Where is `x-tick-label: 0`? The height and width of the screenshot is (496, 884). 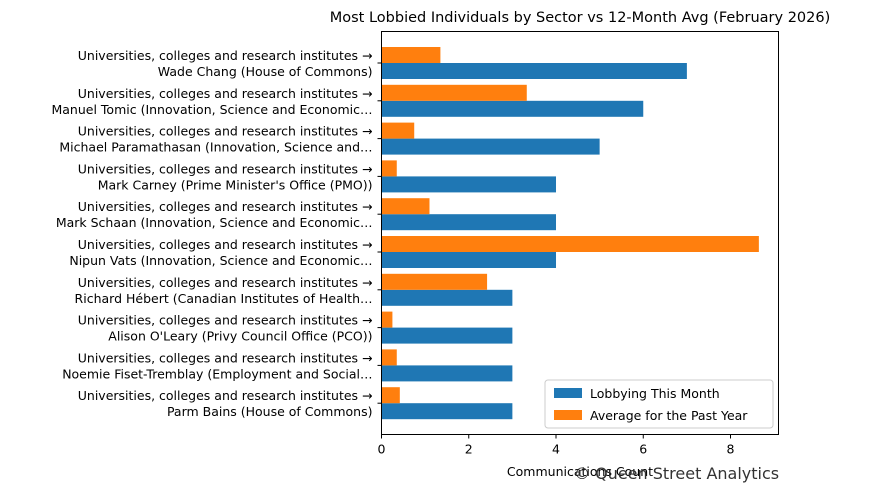 x-tick-label: 0 is located at coordinates (382, 449).